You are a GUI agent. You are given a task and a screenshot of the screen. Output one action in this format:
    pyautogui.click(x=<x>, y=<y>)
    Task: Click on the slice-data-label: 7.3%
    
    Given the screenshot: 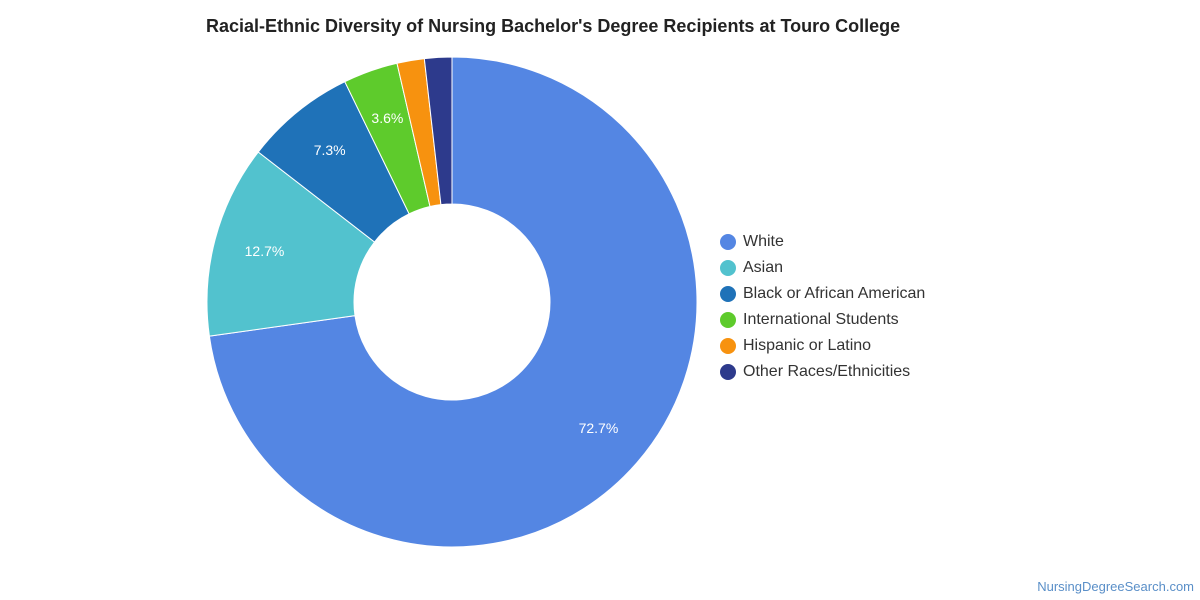 What is the action you would take?
    pyautogui.click(x=330, y=150)
    